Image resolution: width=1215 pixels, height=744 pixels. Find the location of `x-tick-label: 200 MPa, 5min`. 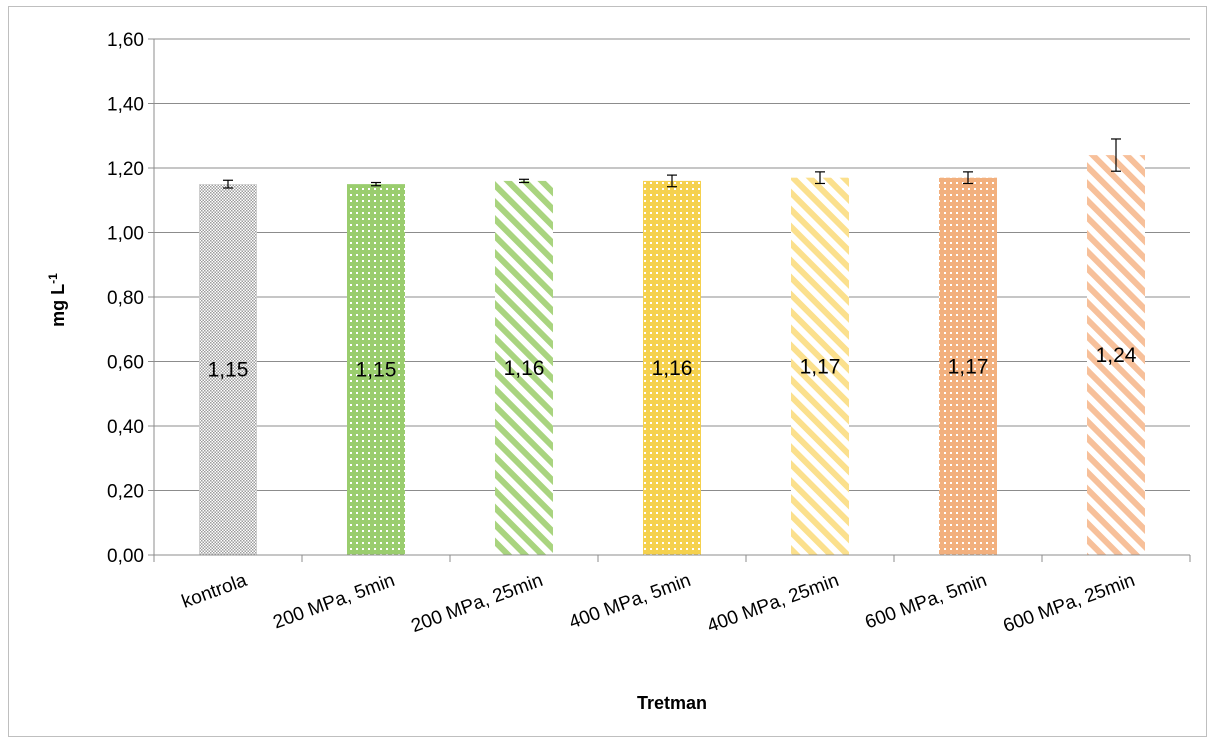

x-tick-label: 200 MPa, 5min is located at coordinates (333, 601).